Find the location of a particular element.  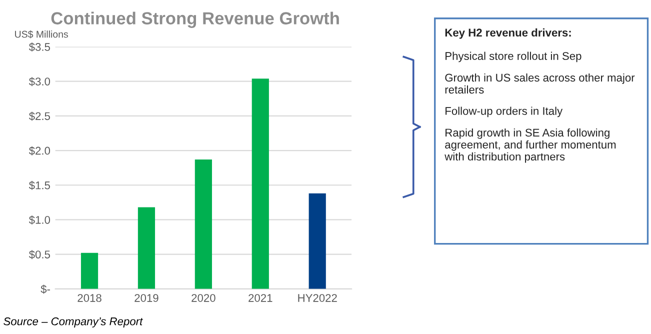

y-axis-title: US$ Millions is located at coordinates (41, 34).